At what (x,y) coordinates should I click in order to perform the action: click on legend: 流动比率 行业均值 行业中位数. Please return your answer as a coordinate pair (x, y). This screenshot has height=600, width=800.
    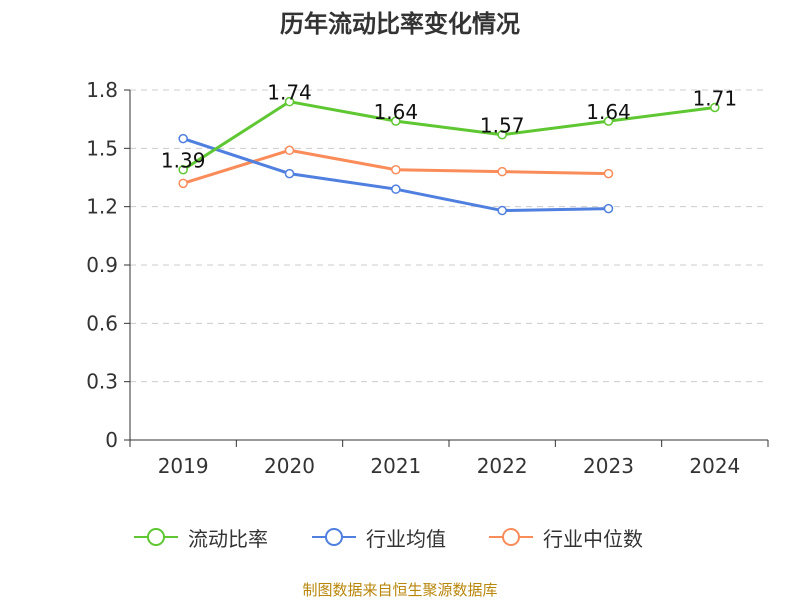
    Looking at the image, I should click on (400, 537).